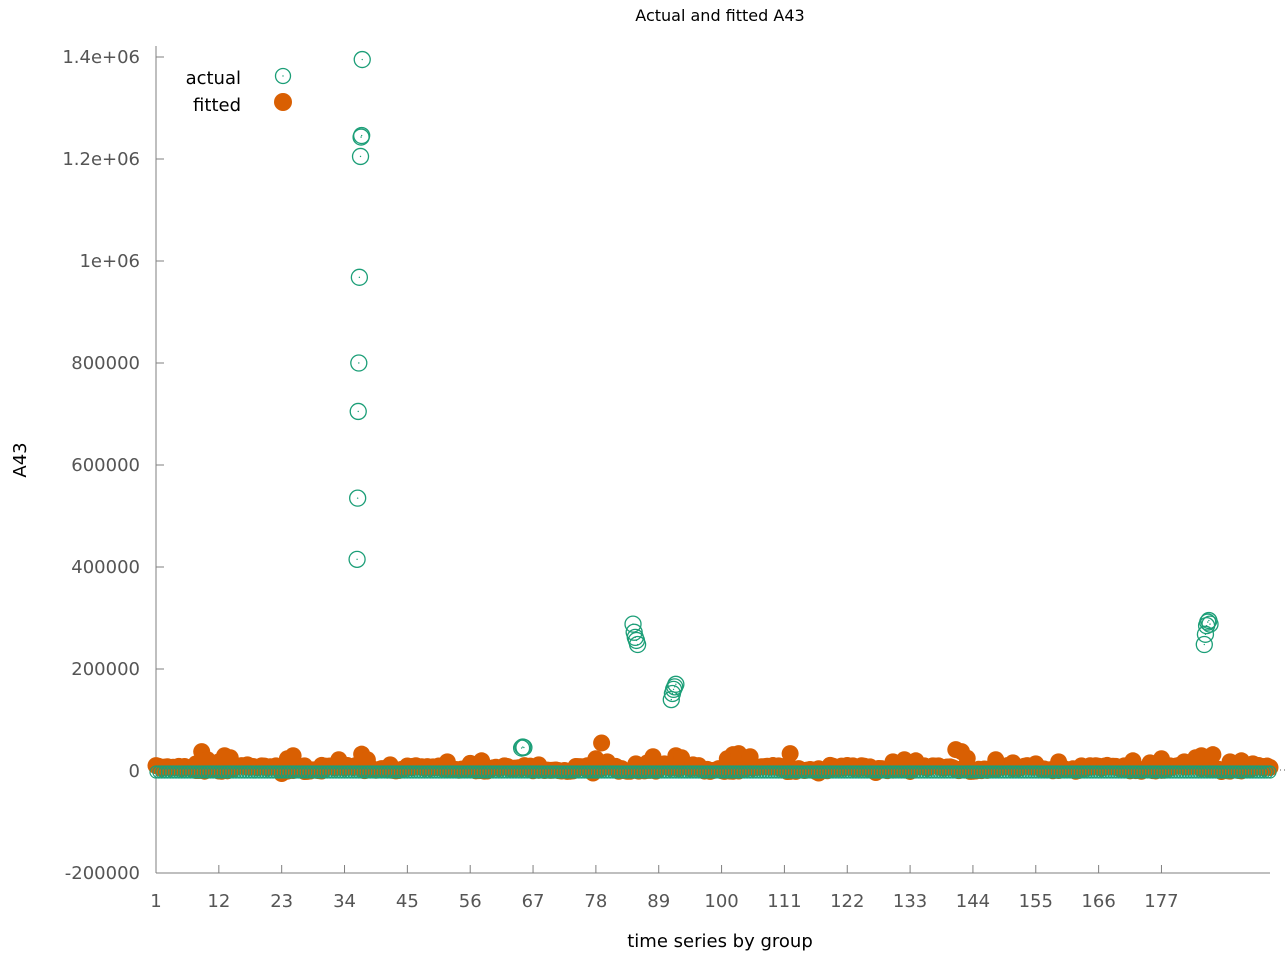 The image size is (1288, 957). I want to click on legend-marker-actual, so click(283, 76).